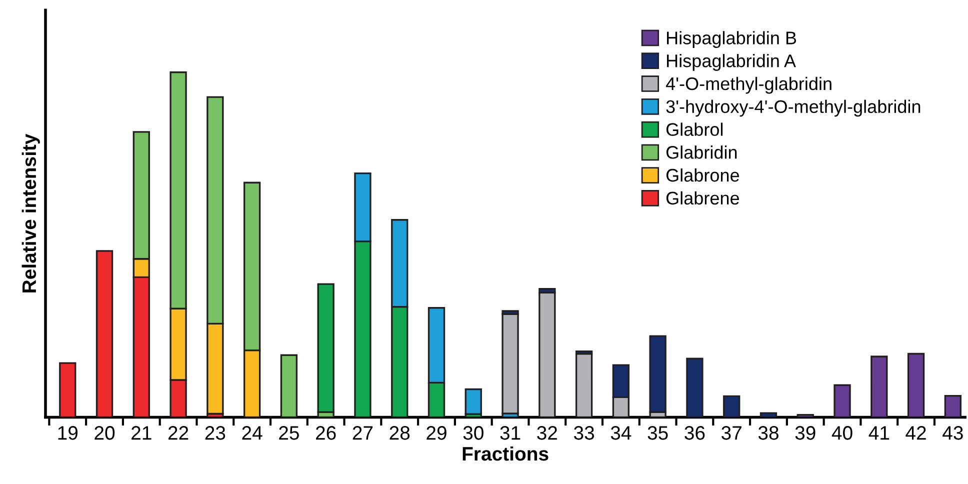 The image size is (968, 484). What do you see at coordinates (505, 453) in the screenshot?
I see `x-axis-title: Fractions` at bounding box center [505, 453].